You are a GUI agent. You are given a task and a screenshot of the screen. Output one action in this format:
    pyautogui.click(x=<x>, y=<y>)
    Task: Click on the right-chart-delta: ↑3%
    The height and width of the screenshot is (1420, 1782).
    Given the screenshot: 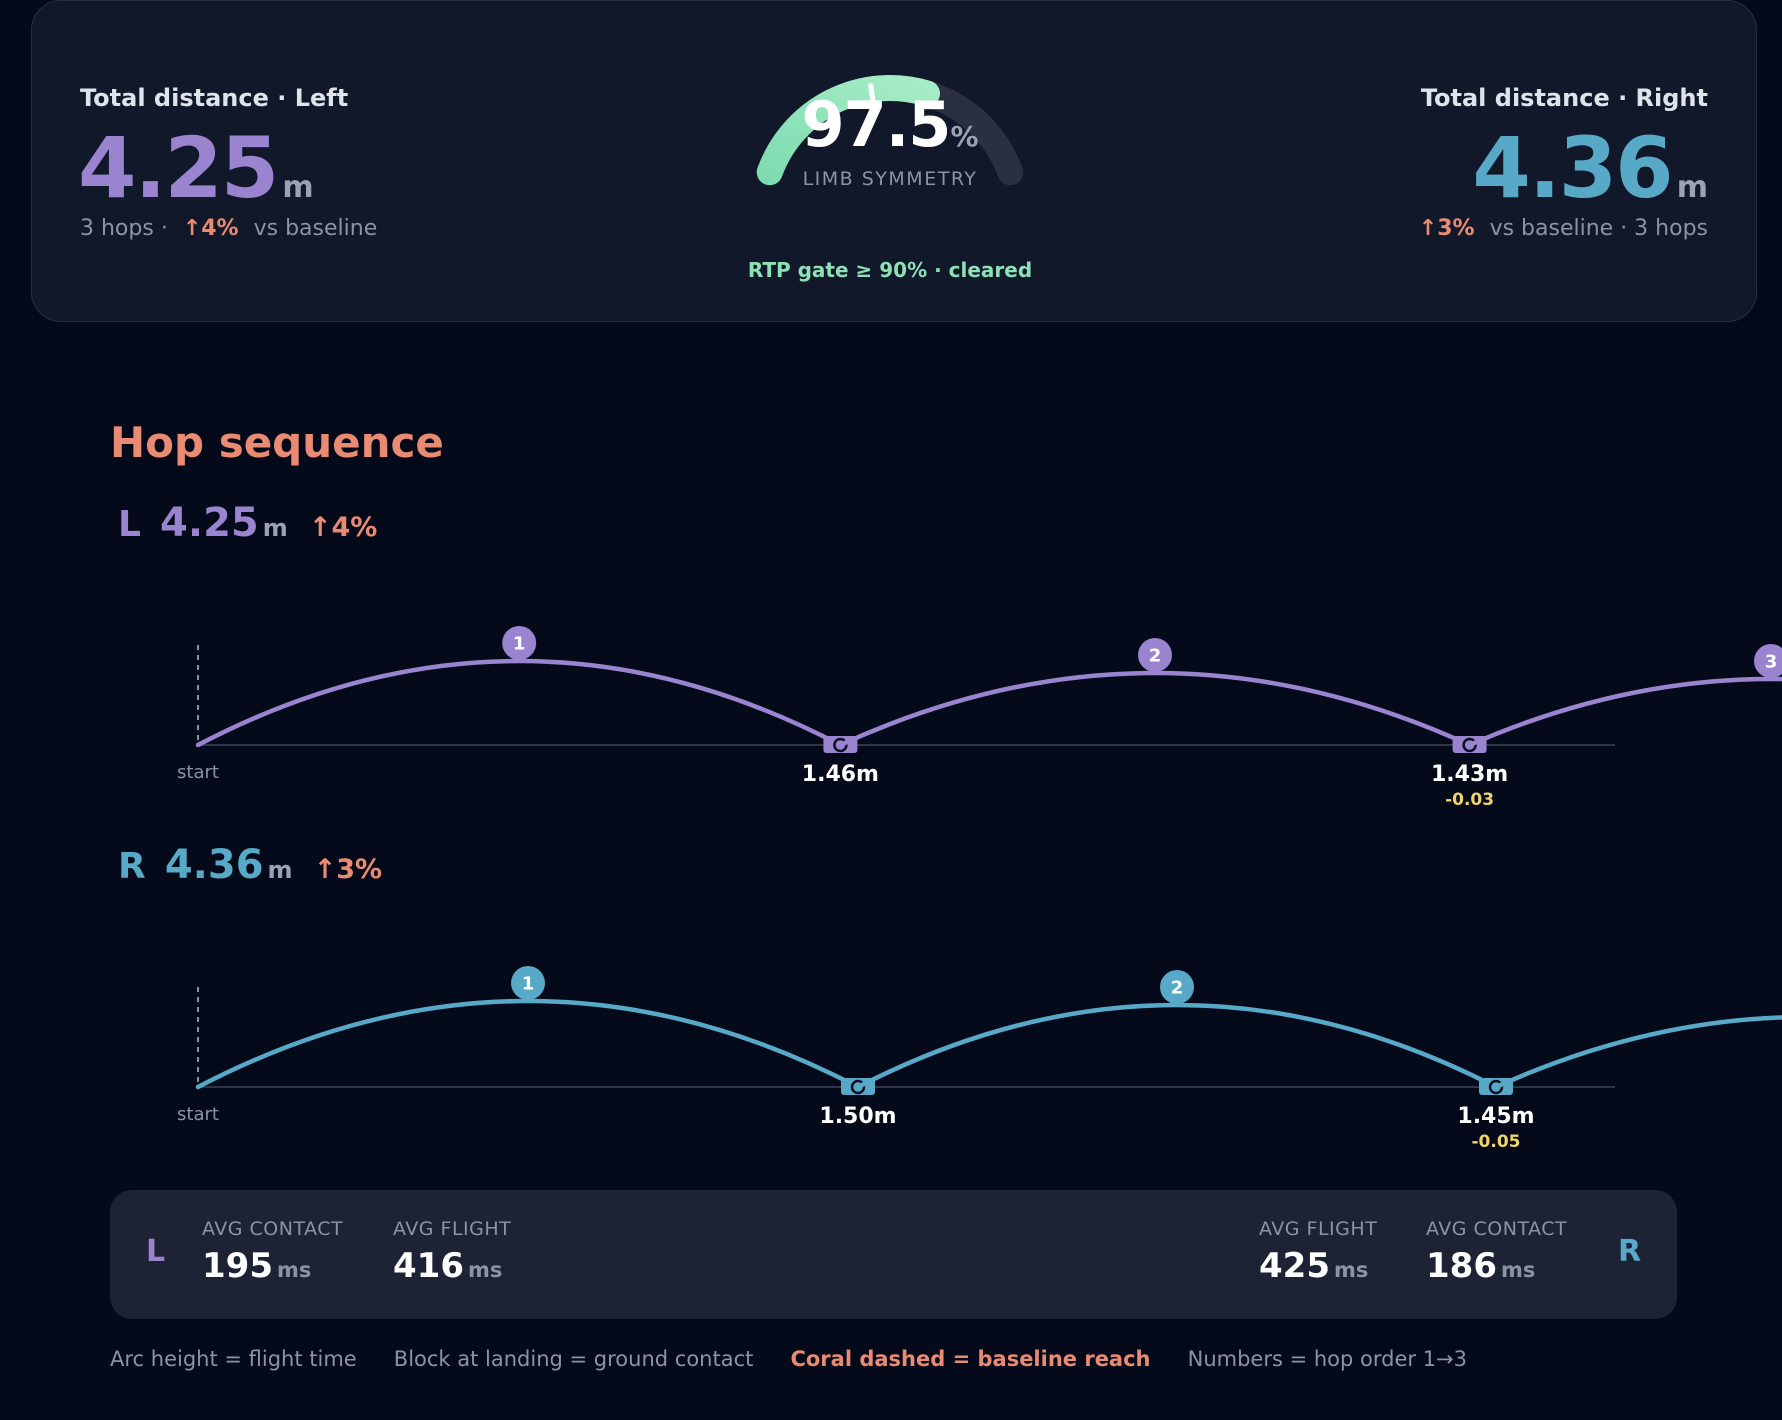 What is the action you would take?
    pyautogui.click(x=348, y=869)
    